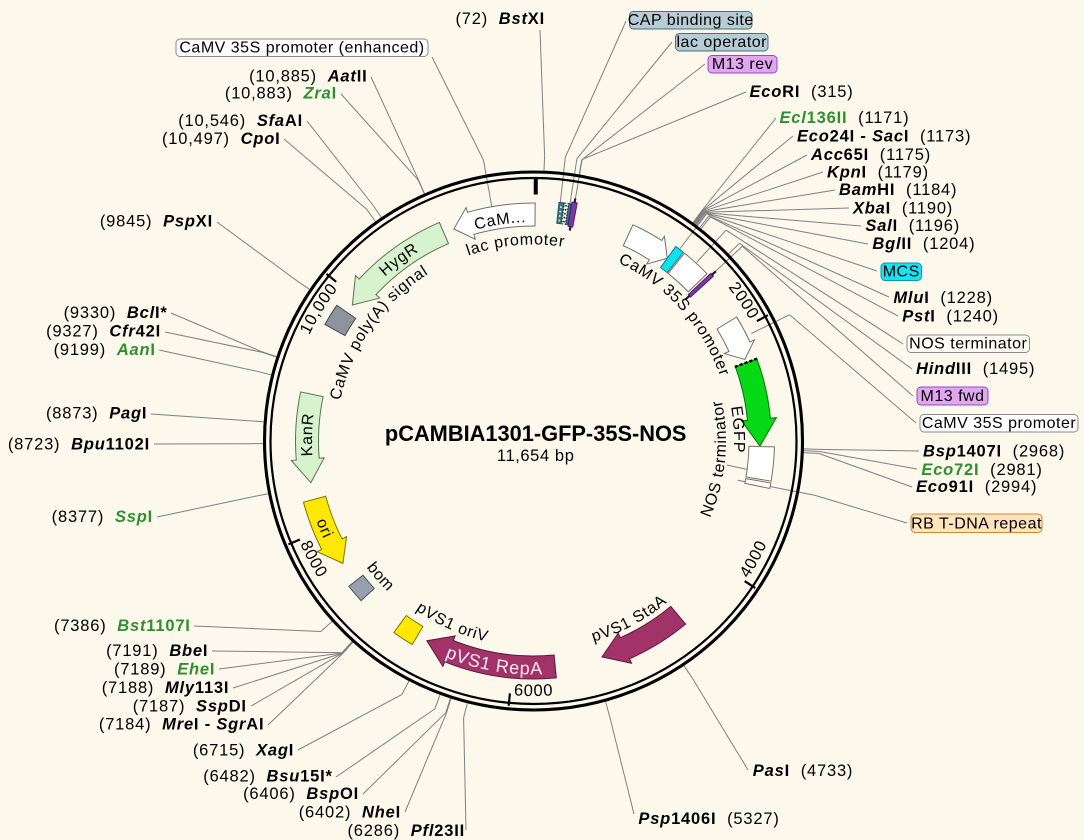 The image size is (1084, 840). I want to click on svg-text: PasI (4733), so click(803, 771).